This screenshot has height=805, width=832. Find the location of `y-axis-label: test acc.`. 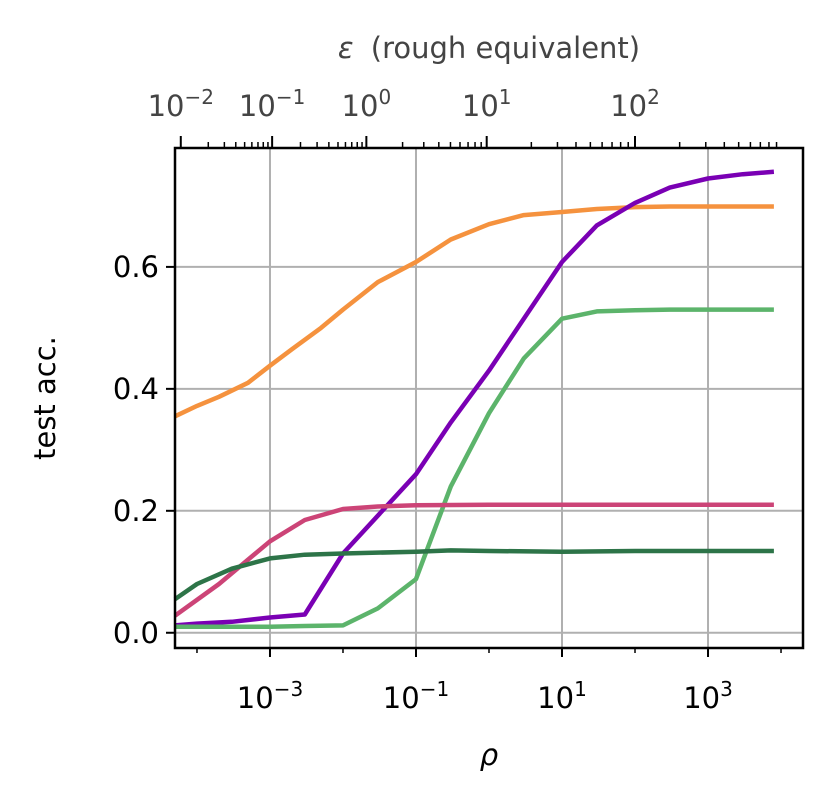

y-axis-label: test acc. is located at coordinates (45, 398).